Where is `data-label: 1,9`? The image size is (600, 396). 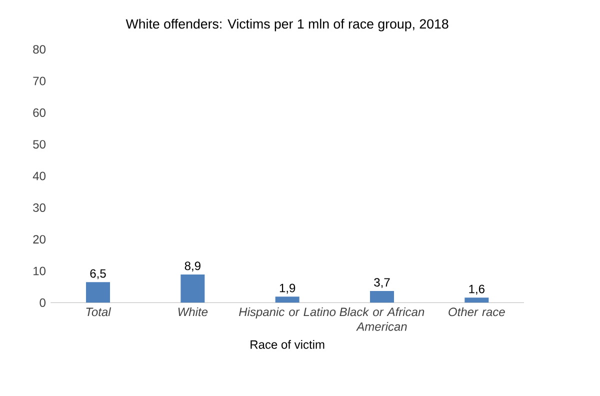
data-label: 1,9 is located at coordinates (288, 289).